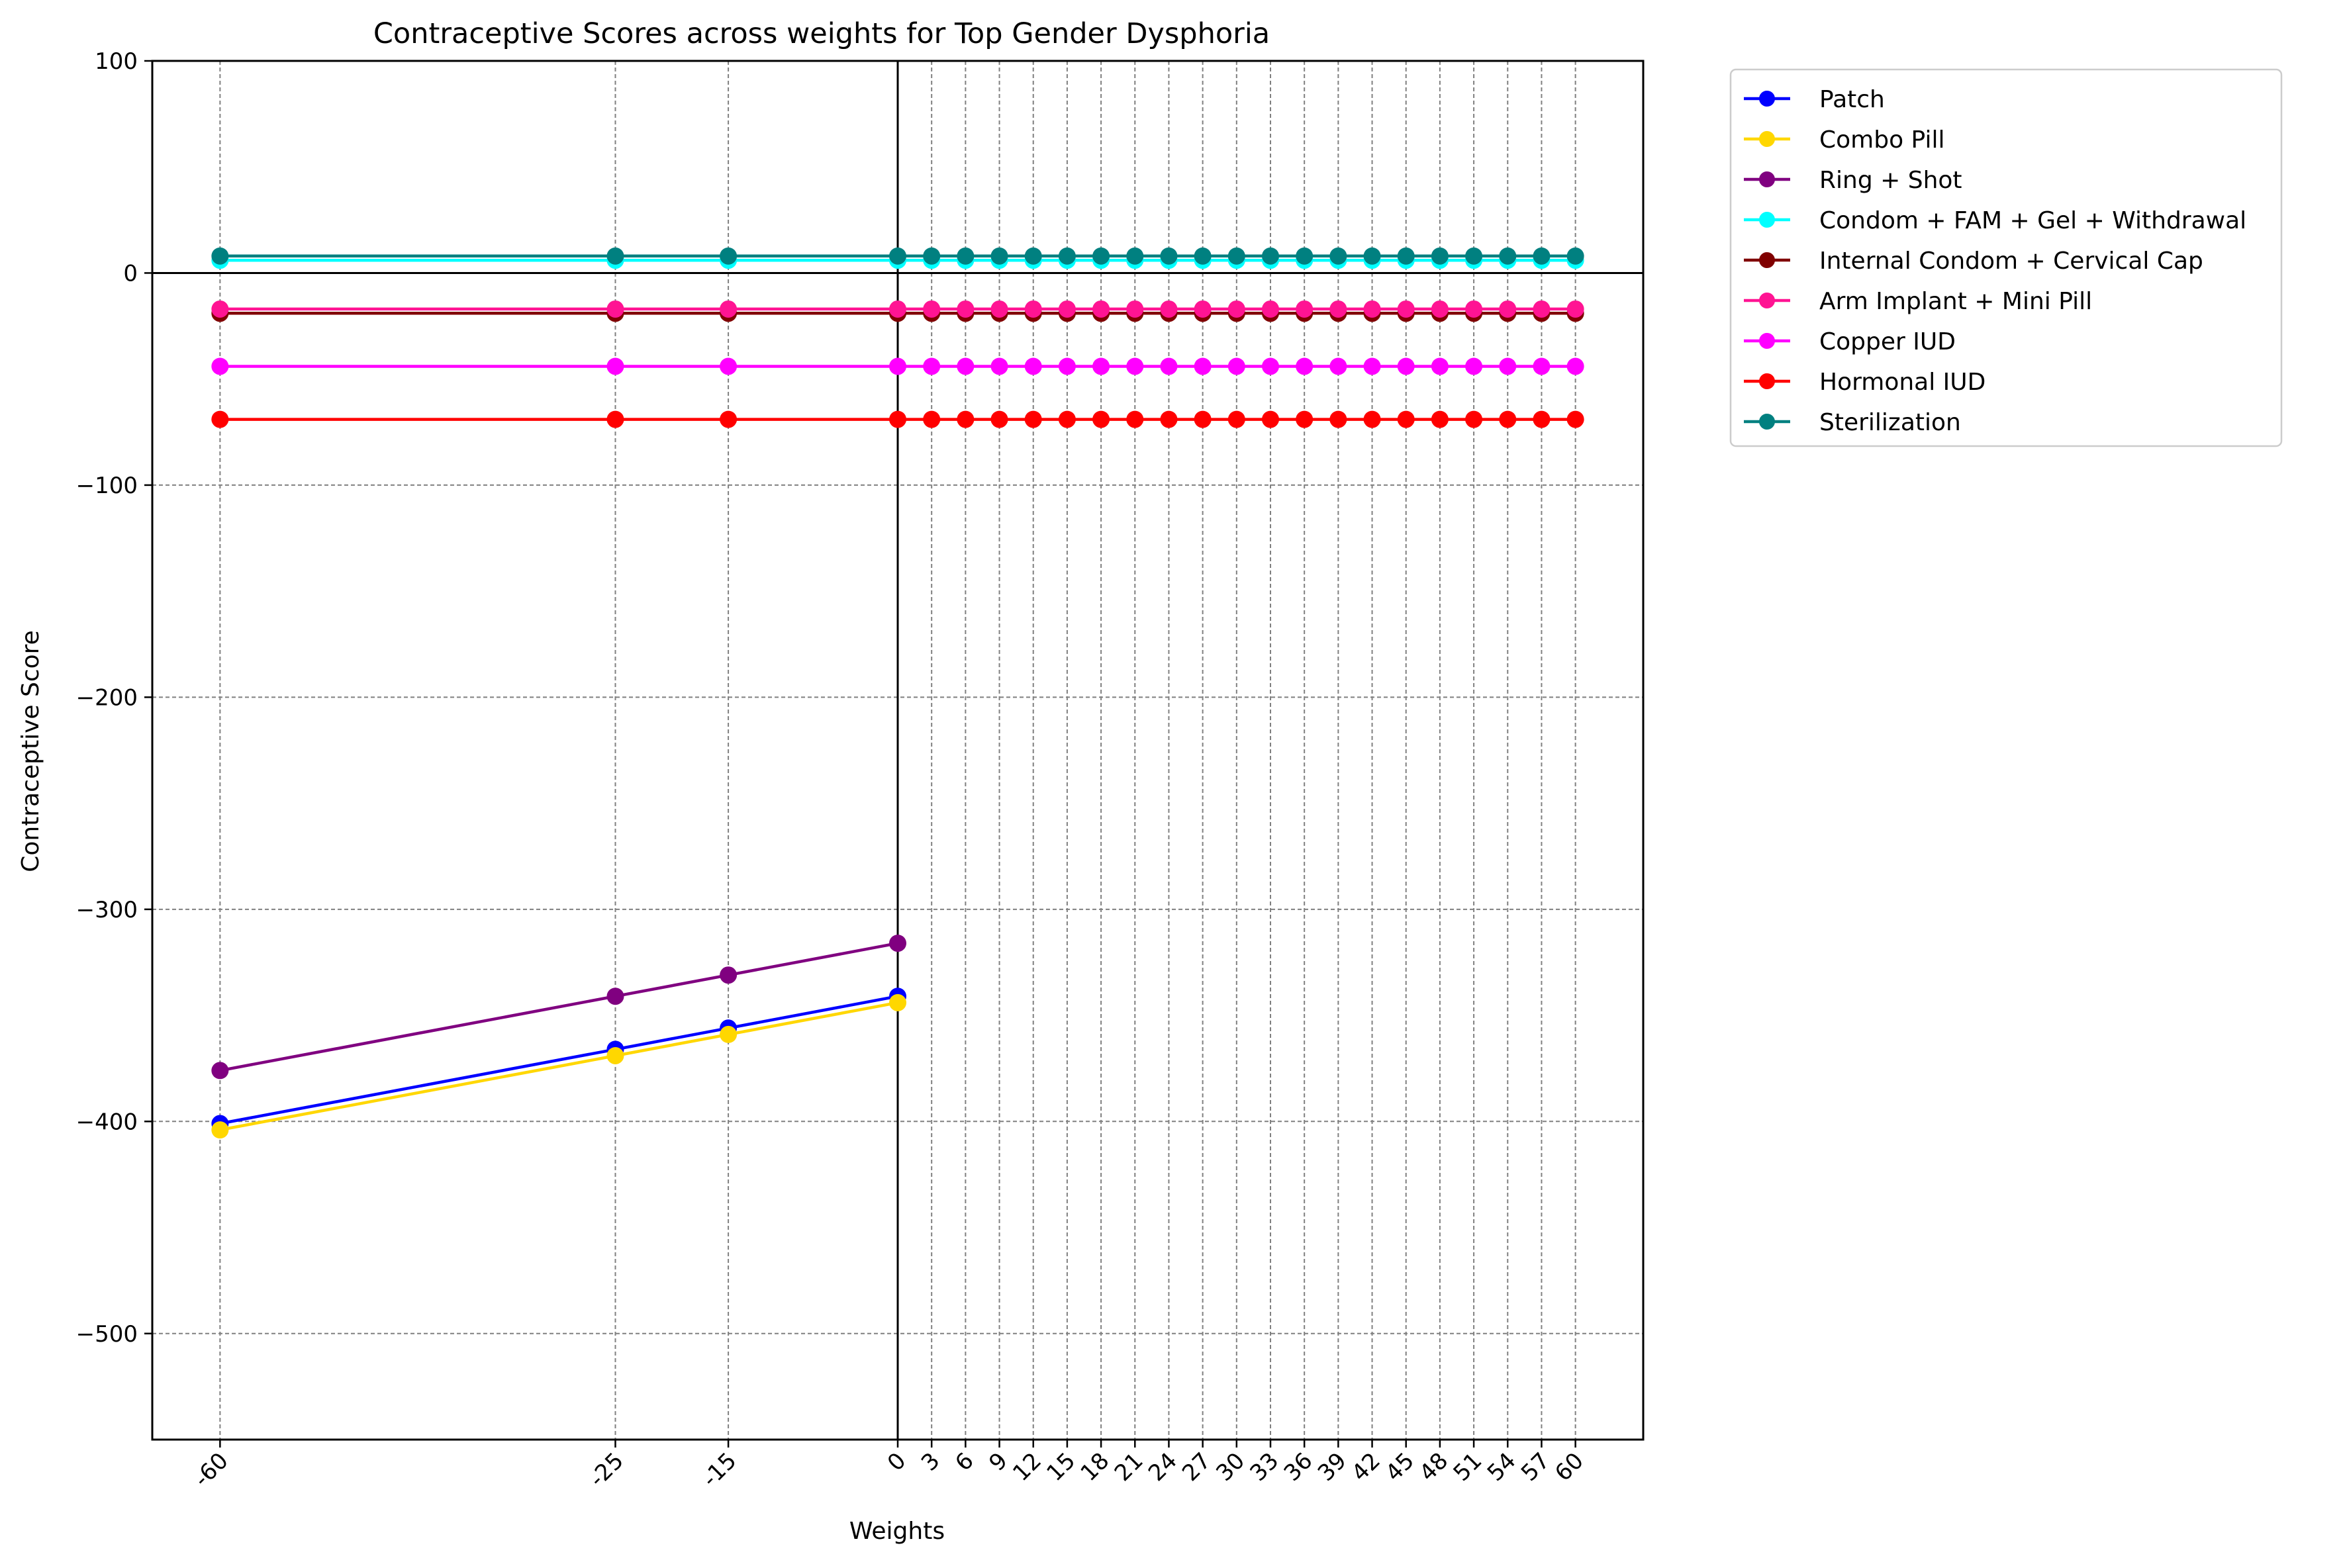 Image resolution: width=2343 pixels, height=1568 pixels. I want to click on x-tick-label: 21, so click(1129, 1467).